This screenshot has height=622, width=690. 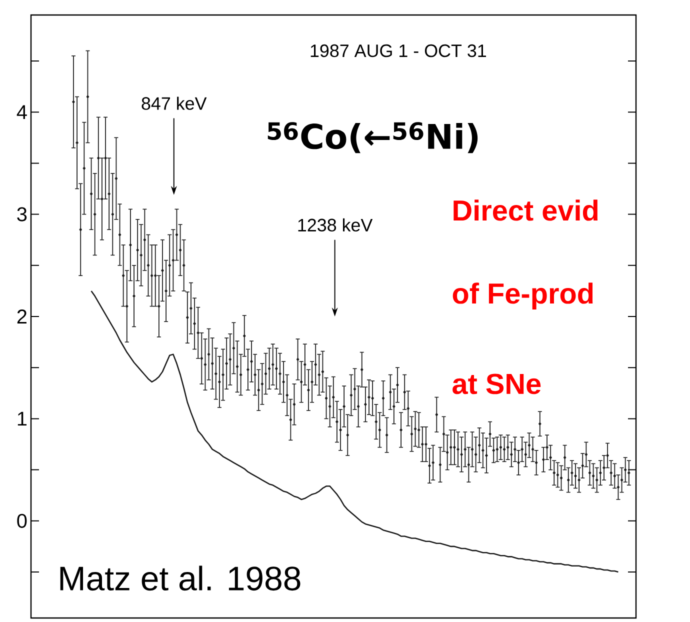 I want to click on y-tick-label: 4, so click(x=21, y=112).